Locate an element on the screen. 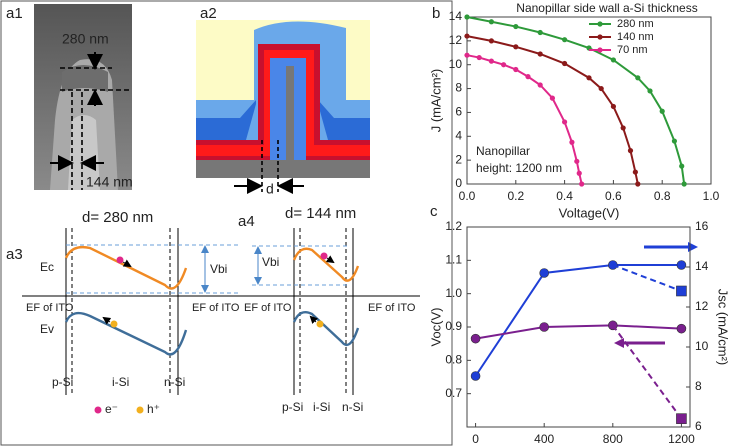 Image resolution: width=732 pixels, height=447 pixels. y2-tick-label: 6 is located at coordinates (698, 426).